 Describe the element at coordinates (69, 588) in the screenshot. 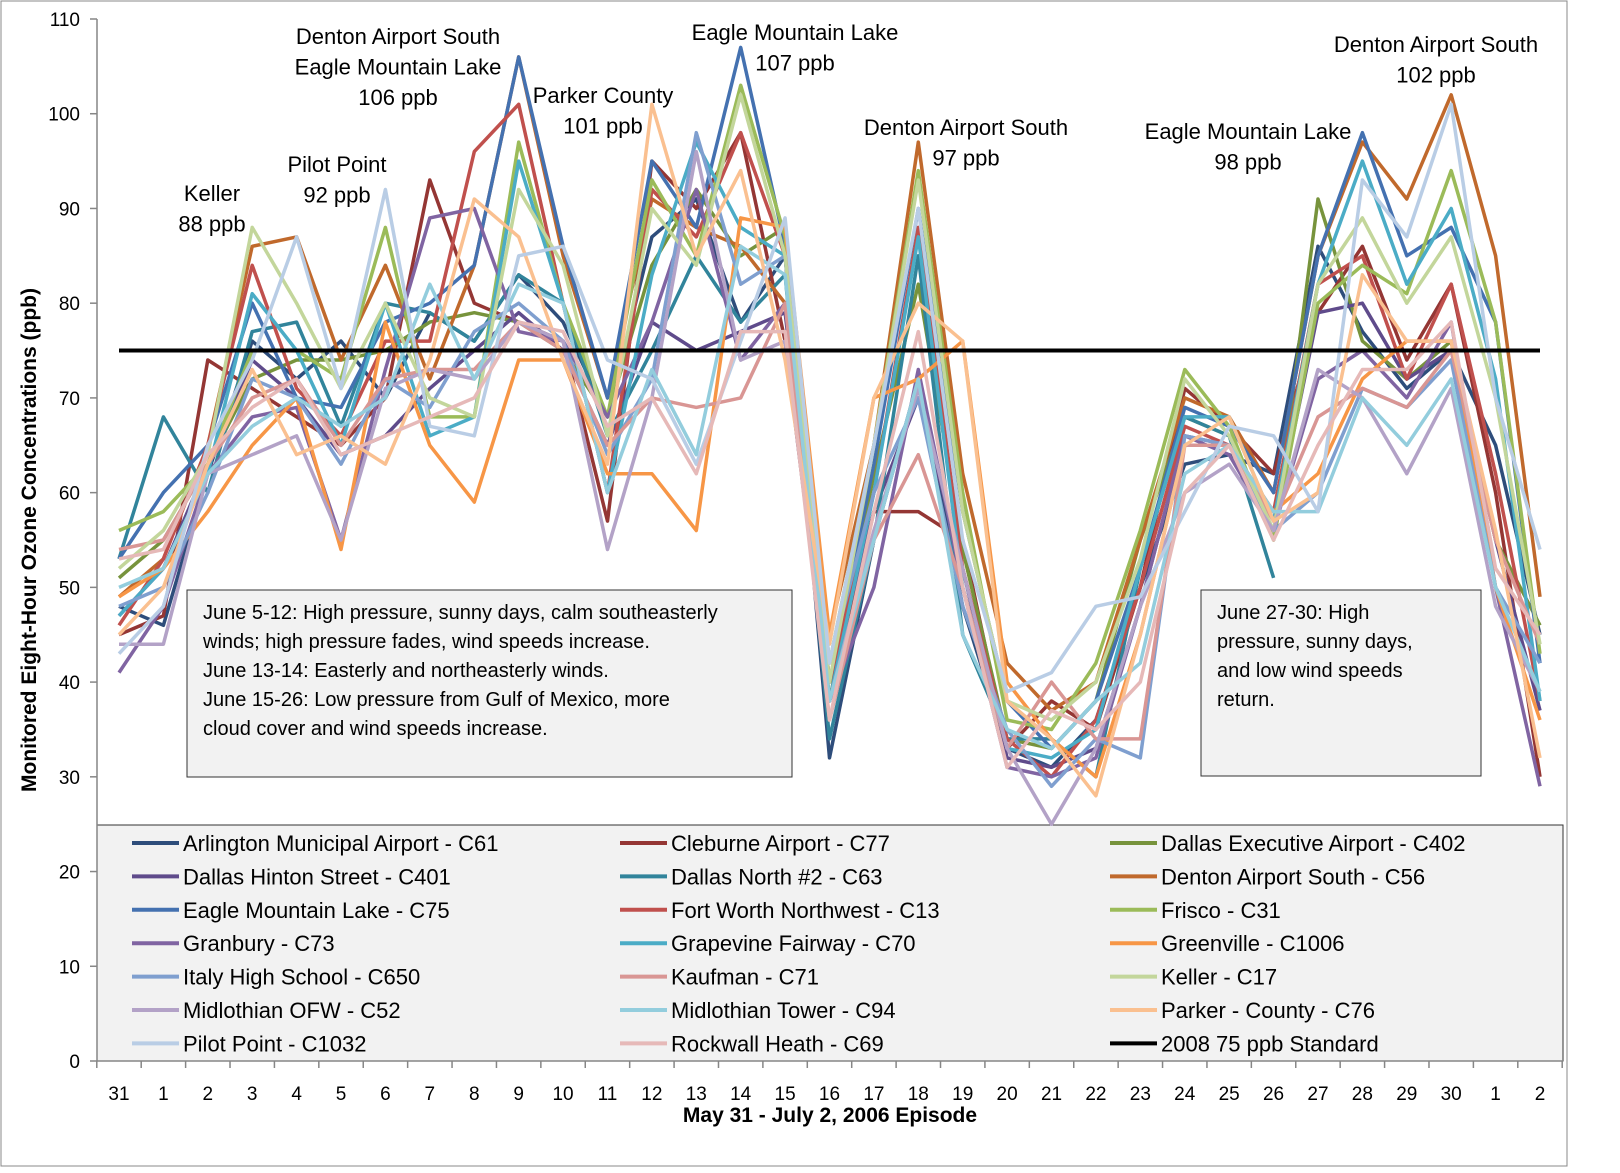

I see `y-tick-label: 50` at that location.